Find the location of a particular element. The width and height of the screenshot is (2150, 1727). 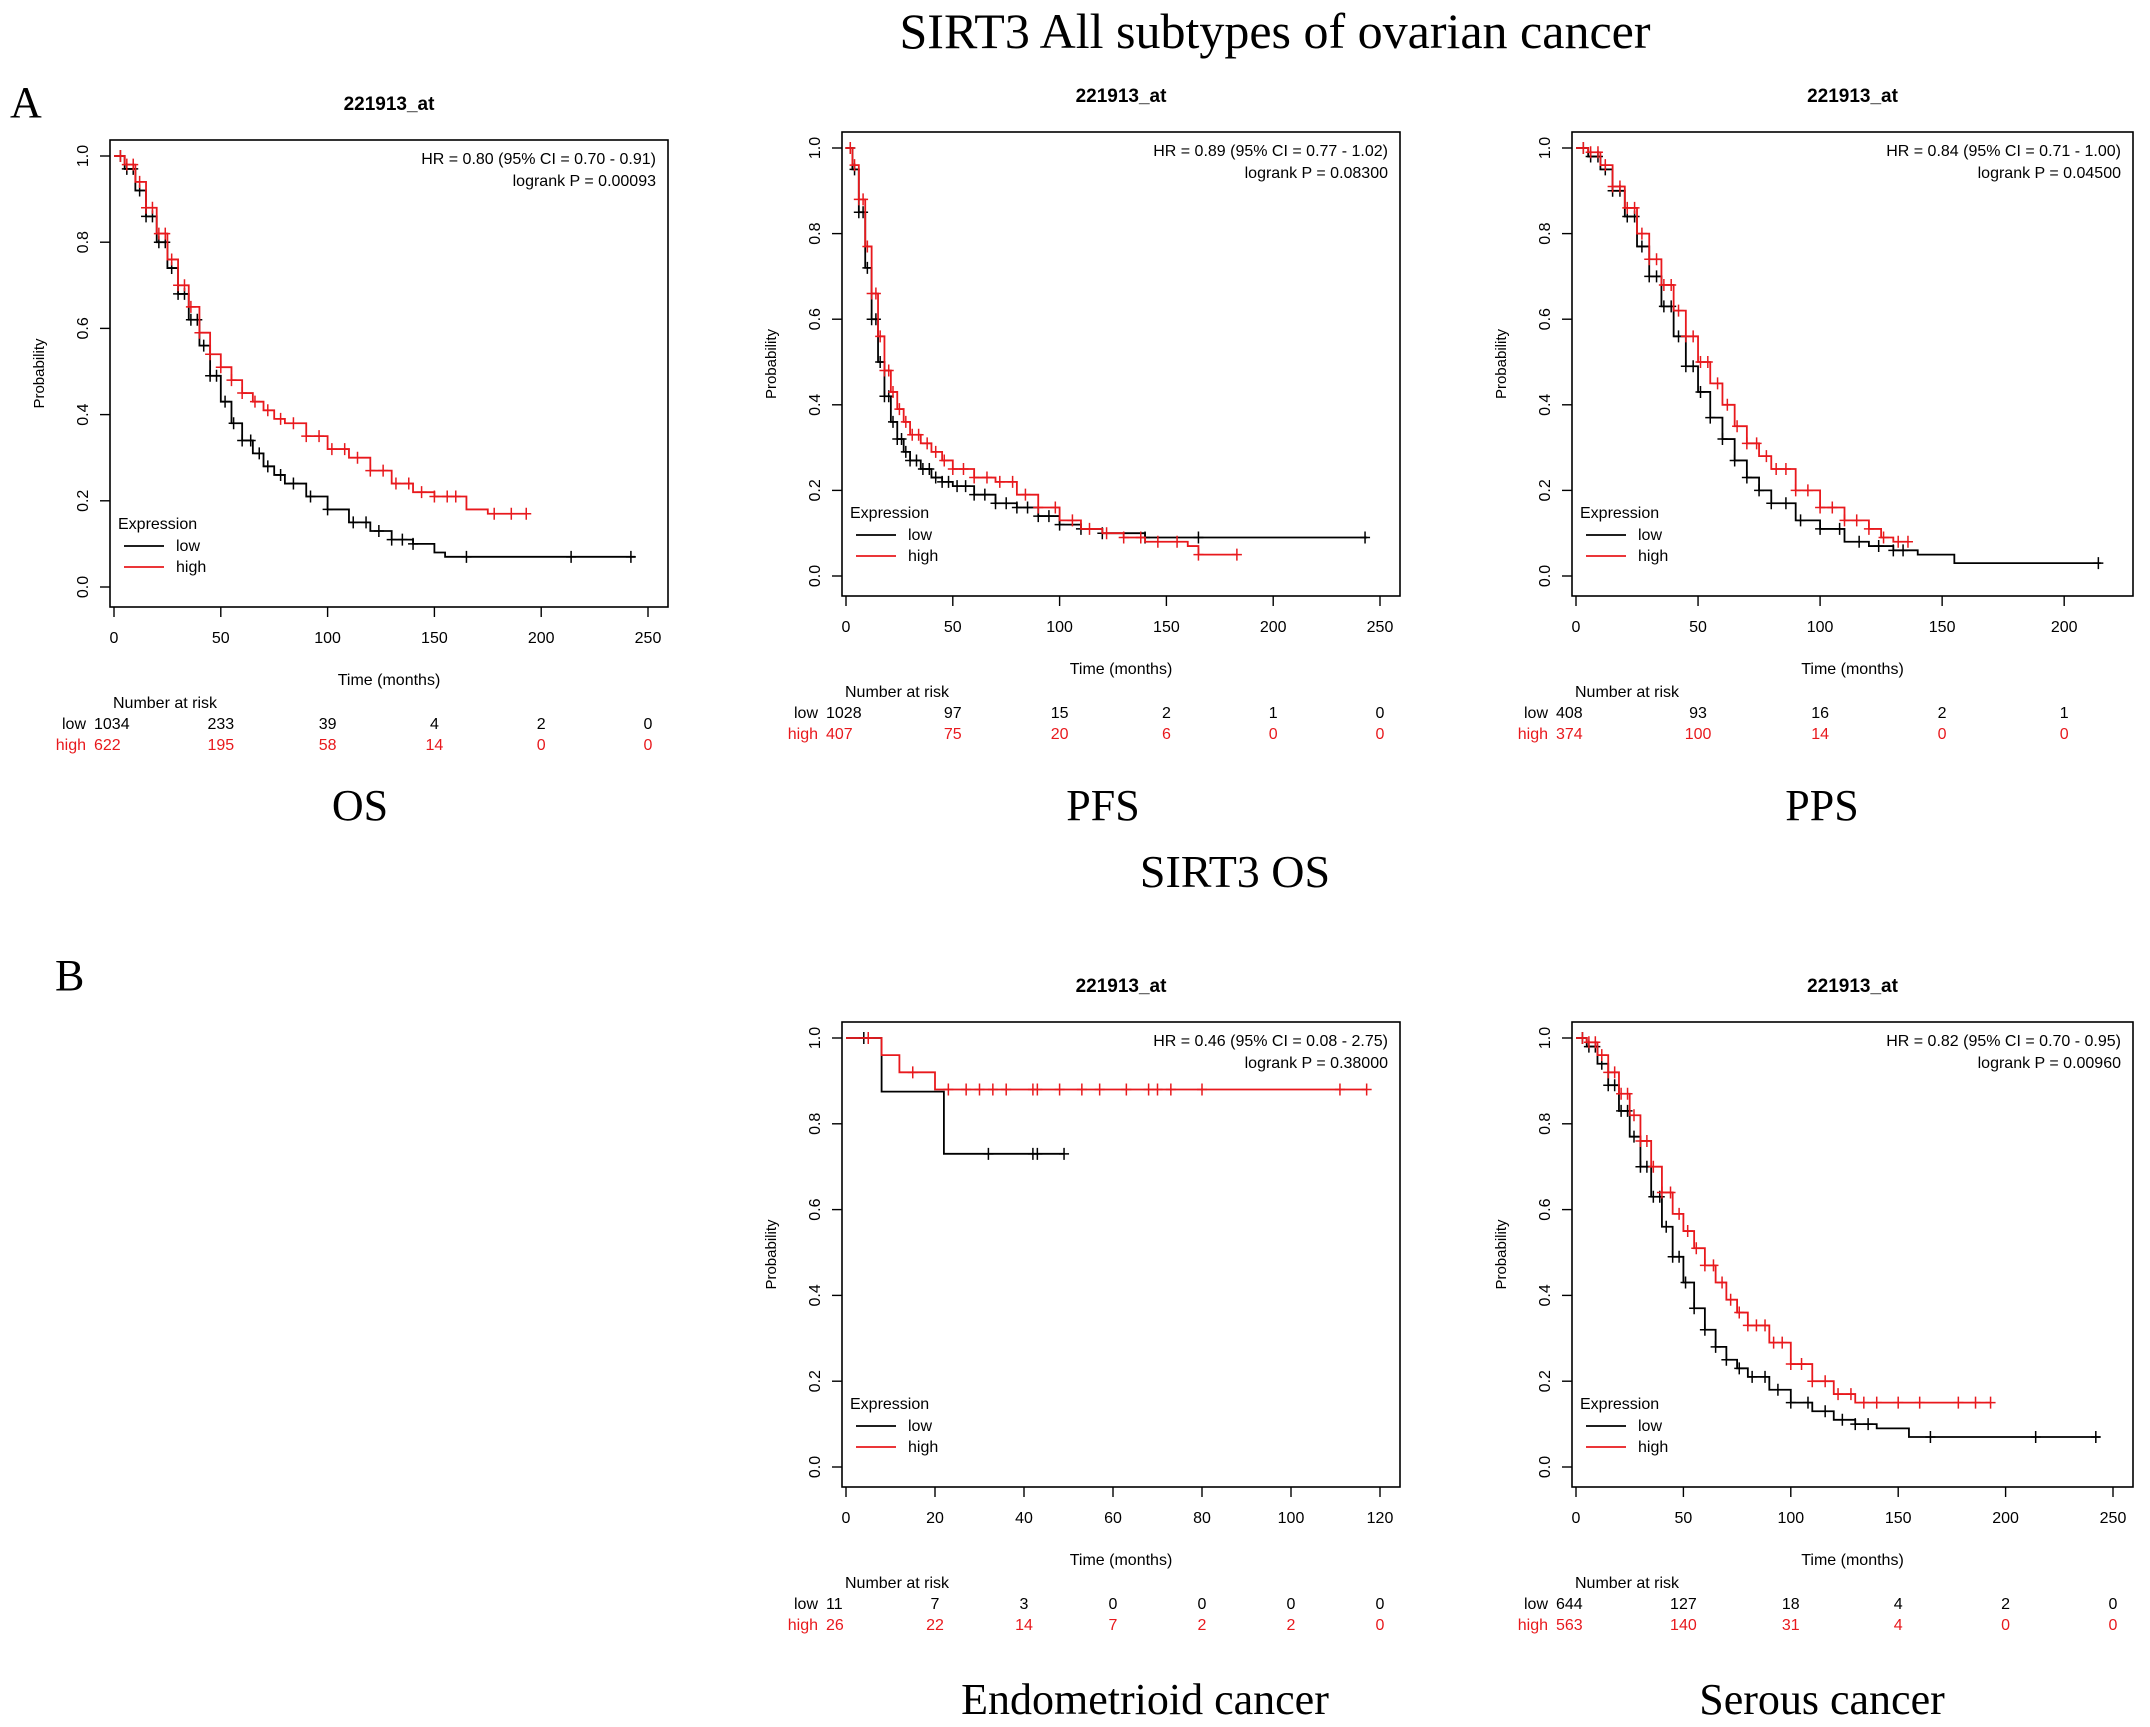

risk-count-low: 15 is located at coordinates (1060, 713).